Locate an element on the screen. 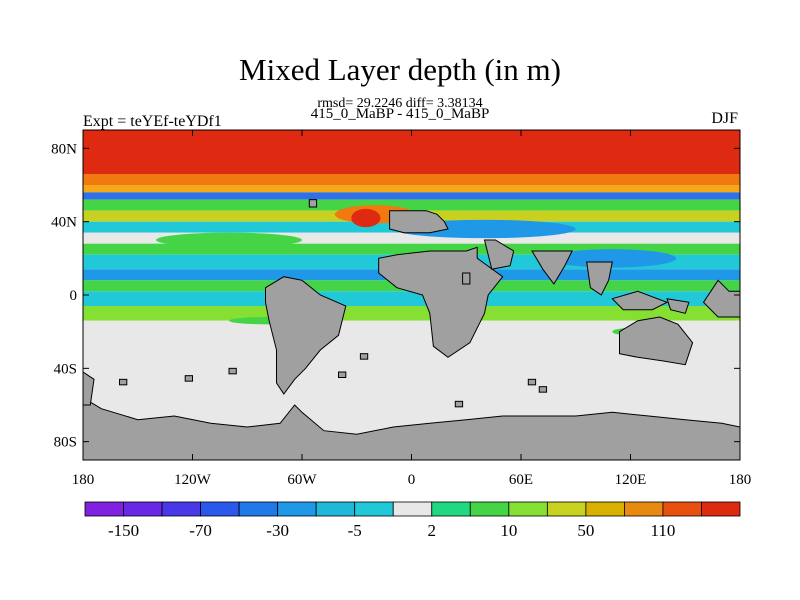 This screenshot has height=600, width=800. colorbar-label: -150 is located at coordinates (123, 530).